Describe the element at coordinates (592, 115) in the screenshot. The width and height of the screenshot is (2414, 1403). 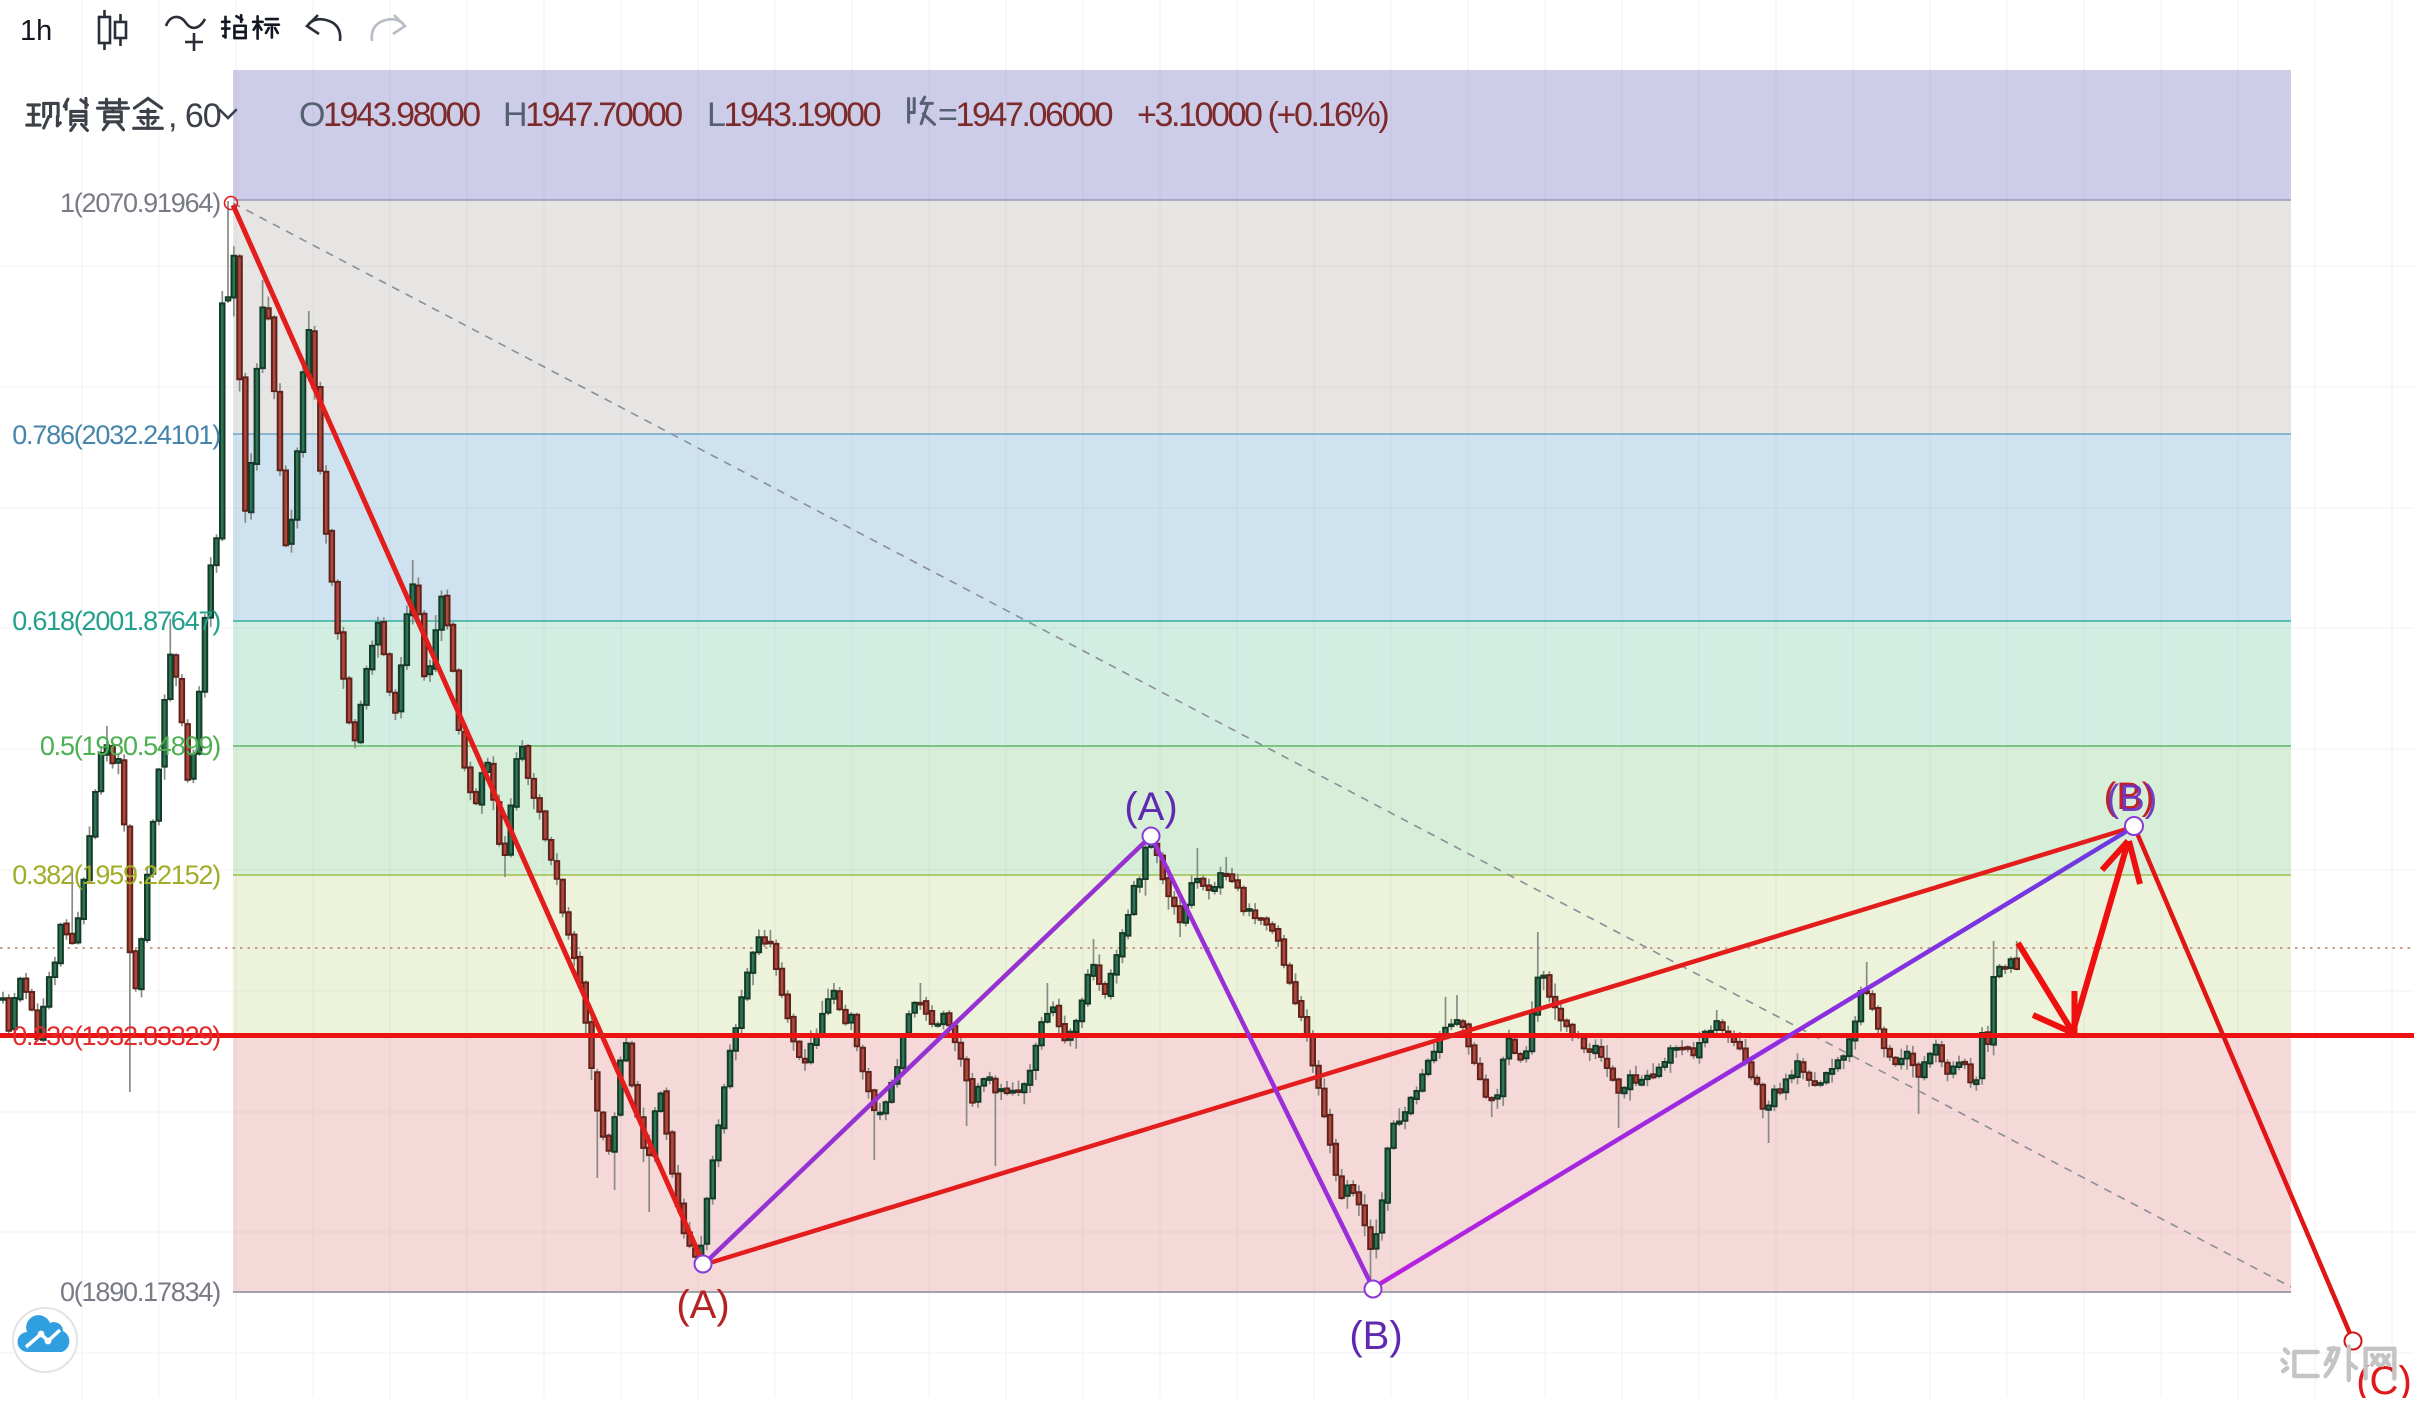
I see `svg-text: H1947.70000` at that location.